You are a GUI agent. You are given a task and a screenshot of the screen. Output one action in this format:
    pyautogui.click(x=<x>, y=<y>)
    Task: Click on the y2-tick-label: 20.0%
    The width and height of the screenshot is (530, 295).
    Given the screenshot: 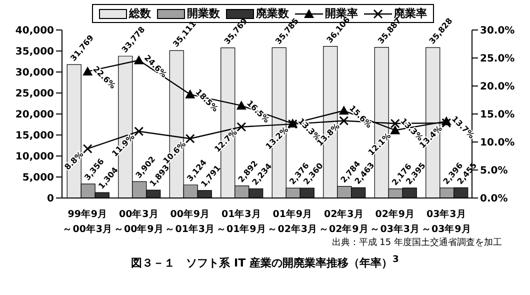 What is the action you would take?
    pyautogui.click(x=497, y=87)
    